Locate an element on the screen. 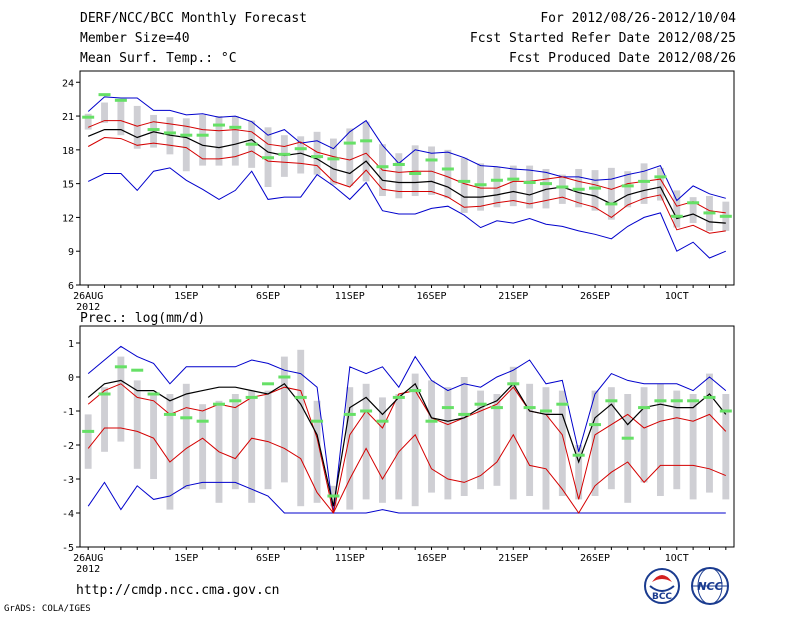  temperature-lower-spread-line is located at coordinates (406, 185).